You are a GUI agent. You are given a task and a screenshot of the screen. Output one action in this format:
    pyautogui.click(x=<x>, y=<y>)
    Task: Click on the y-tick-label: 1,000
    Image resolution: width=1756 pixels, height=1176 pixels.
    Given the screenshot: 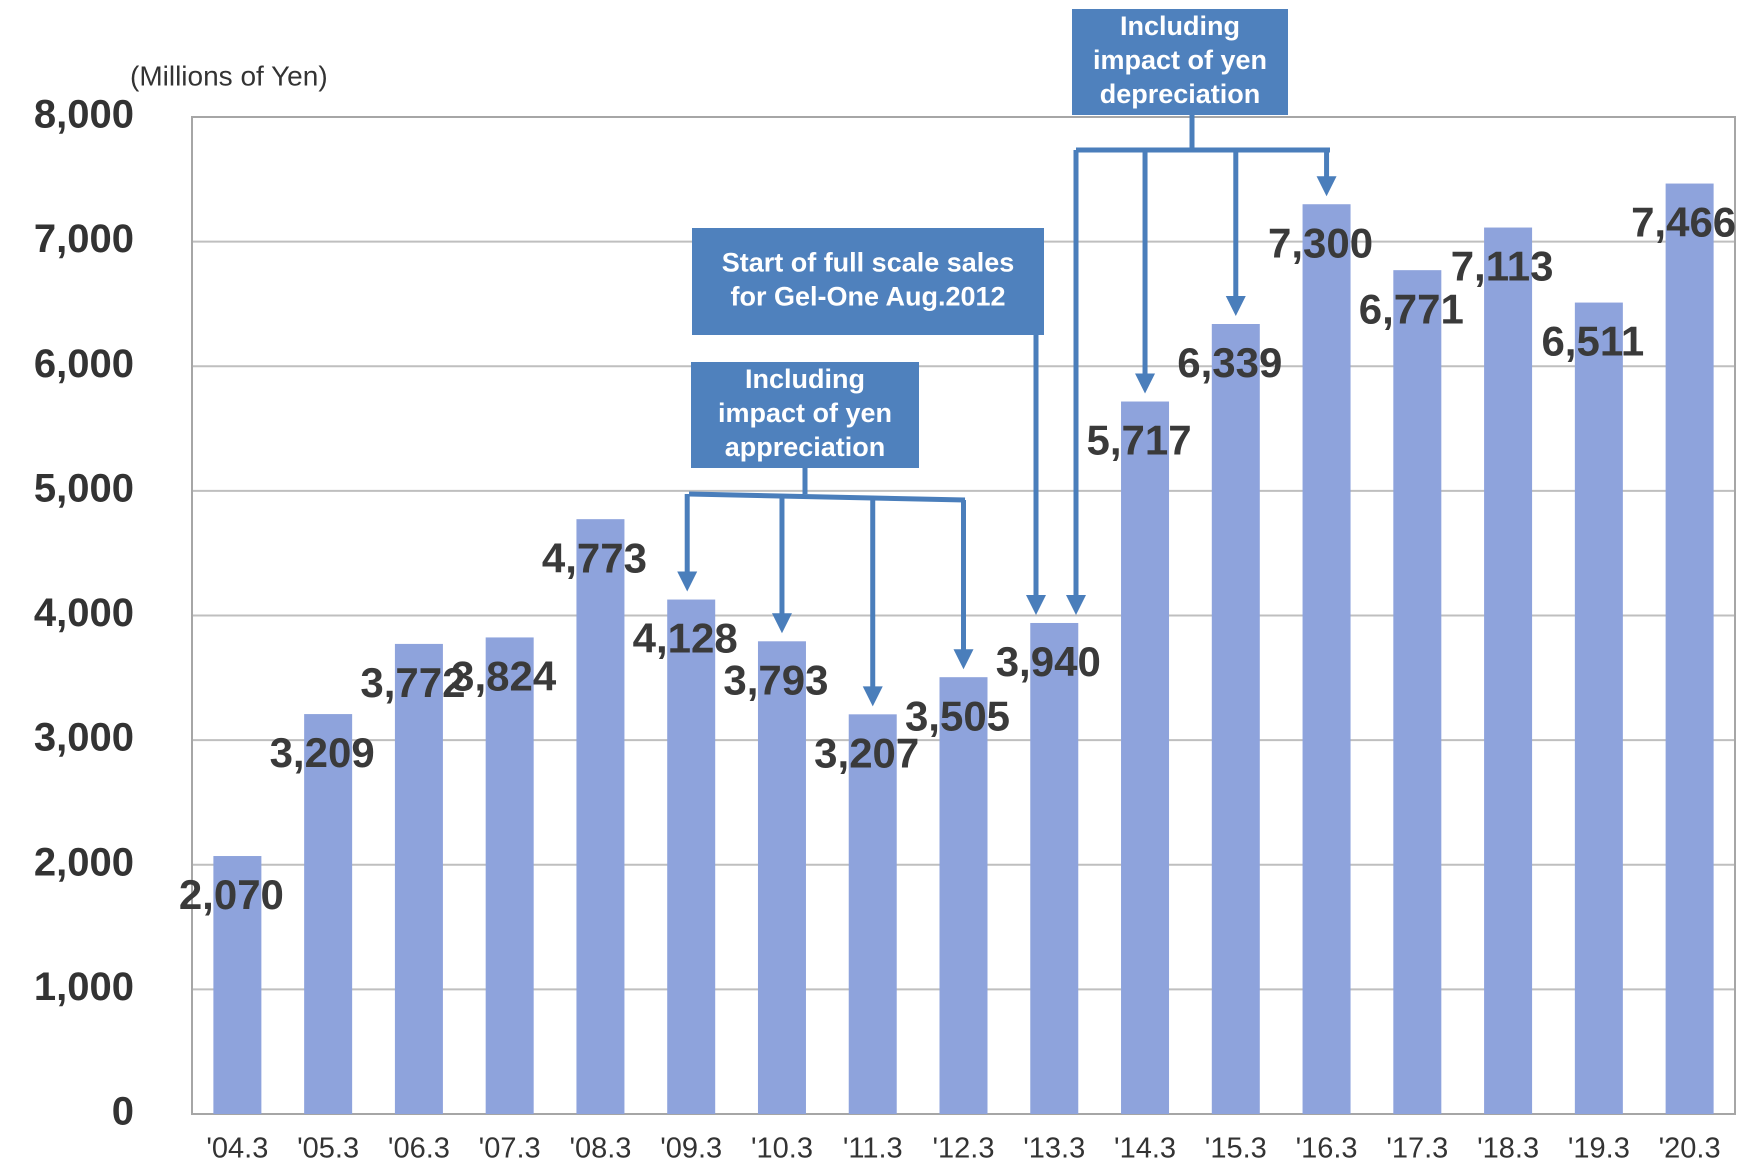 What is the action you would take?
    pyautogui.click(x=84, y=987)
    